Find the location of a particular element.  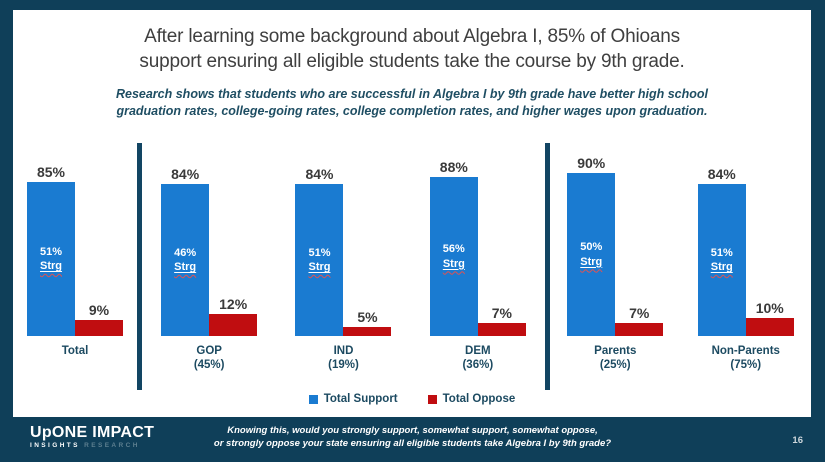

group-label: Total is located at coordinates (75, 351).